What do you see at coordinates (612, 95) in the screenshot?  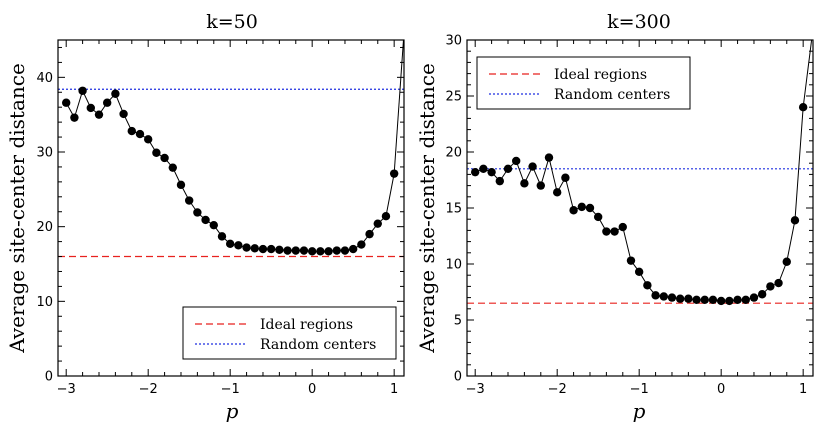 I see `legend-label-random: Random centers` at bounding box center [612, 95].